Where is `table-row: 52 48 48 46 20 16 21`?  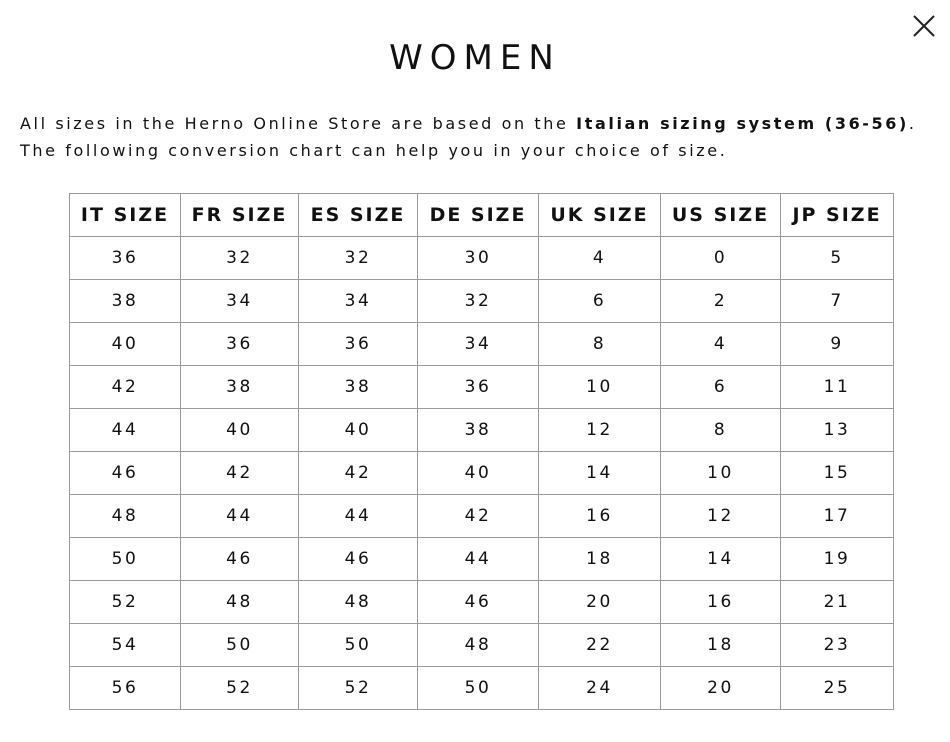 table-row: 52 48 48 46 20 16 21 is located at coordinates (481, 602).